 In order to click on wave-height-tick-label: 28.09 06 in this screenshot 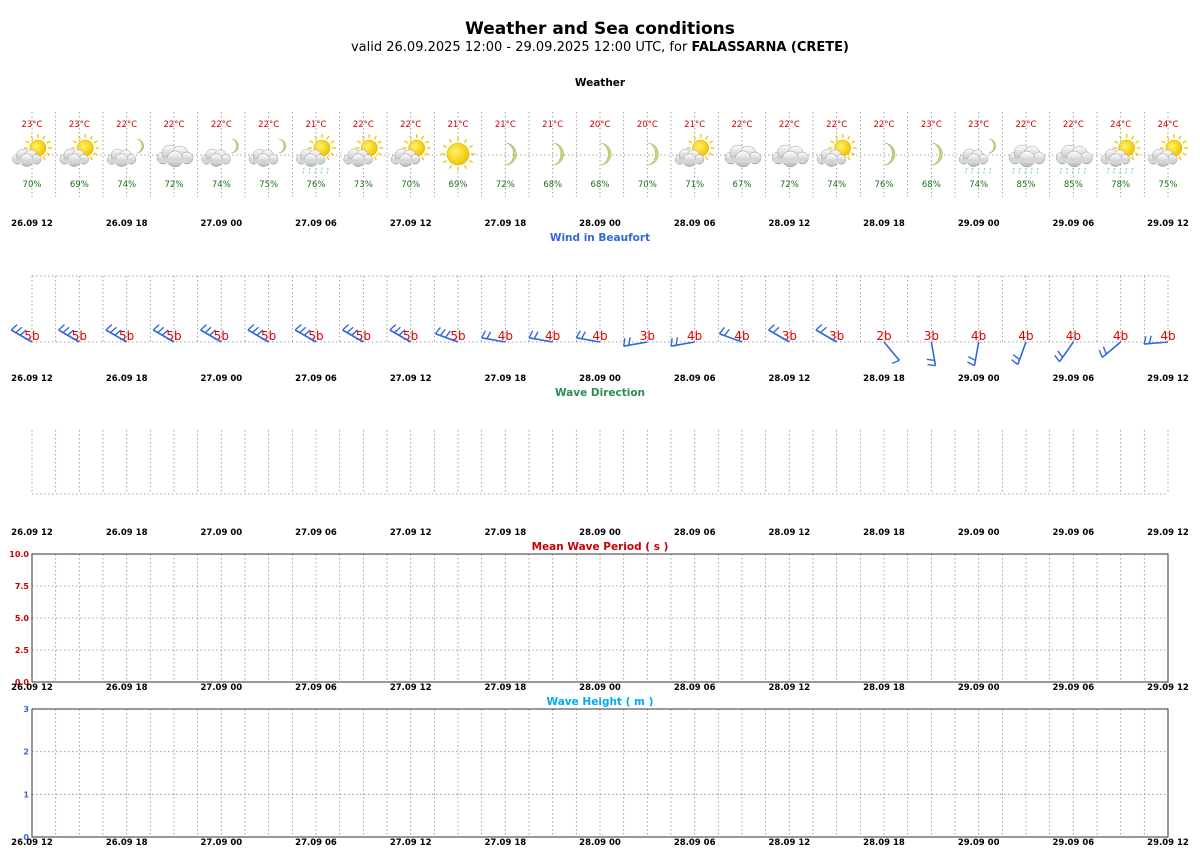, I will do `click(695, 843)`.